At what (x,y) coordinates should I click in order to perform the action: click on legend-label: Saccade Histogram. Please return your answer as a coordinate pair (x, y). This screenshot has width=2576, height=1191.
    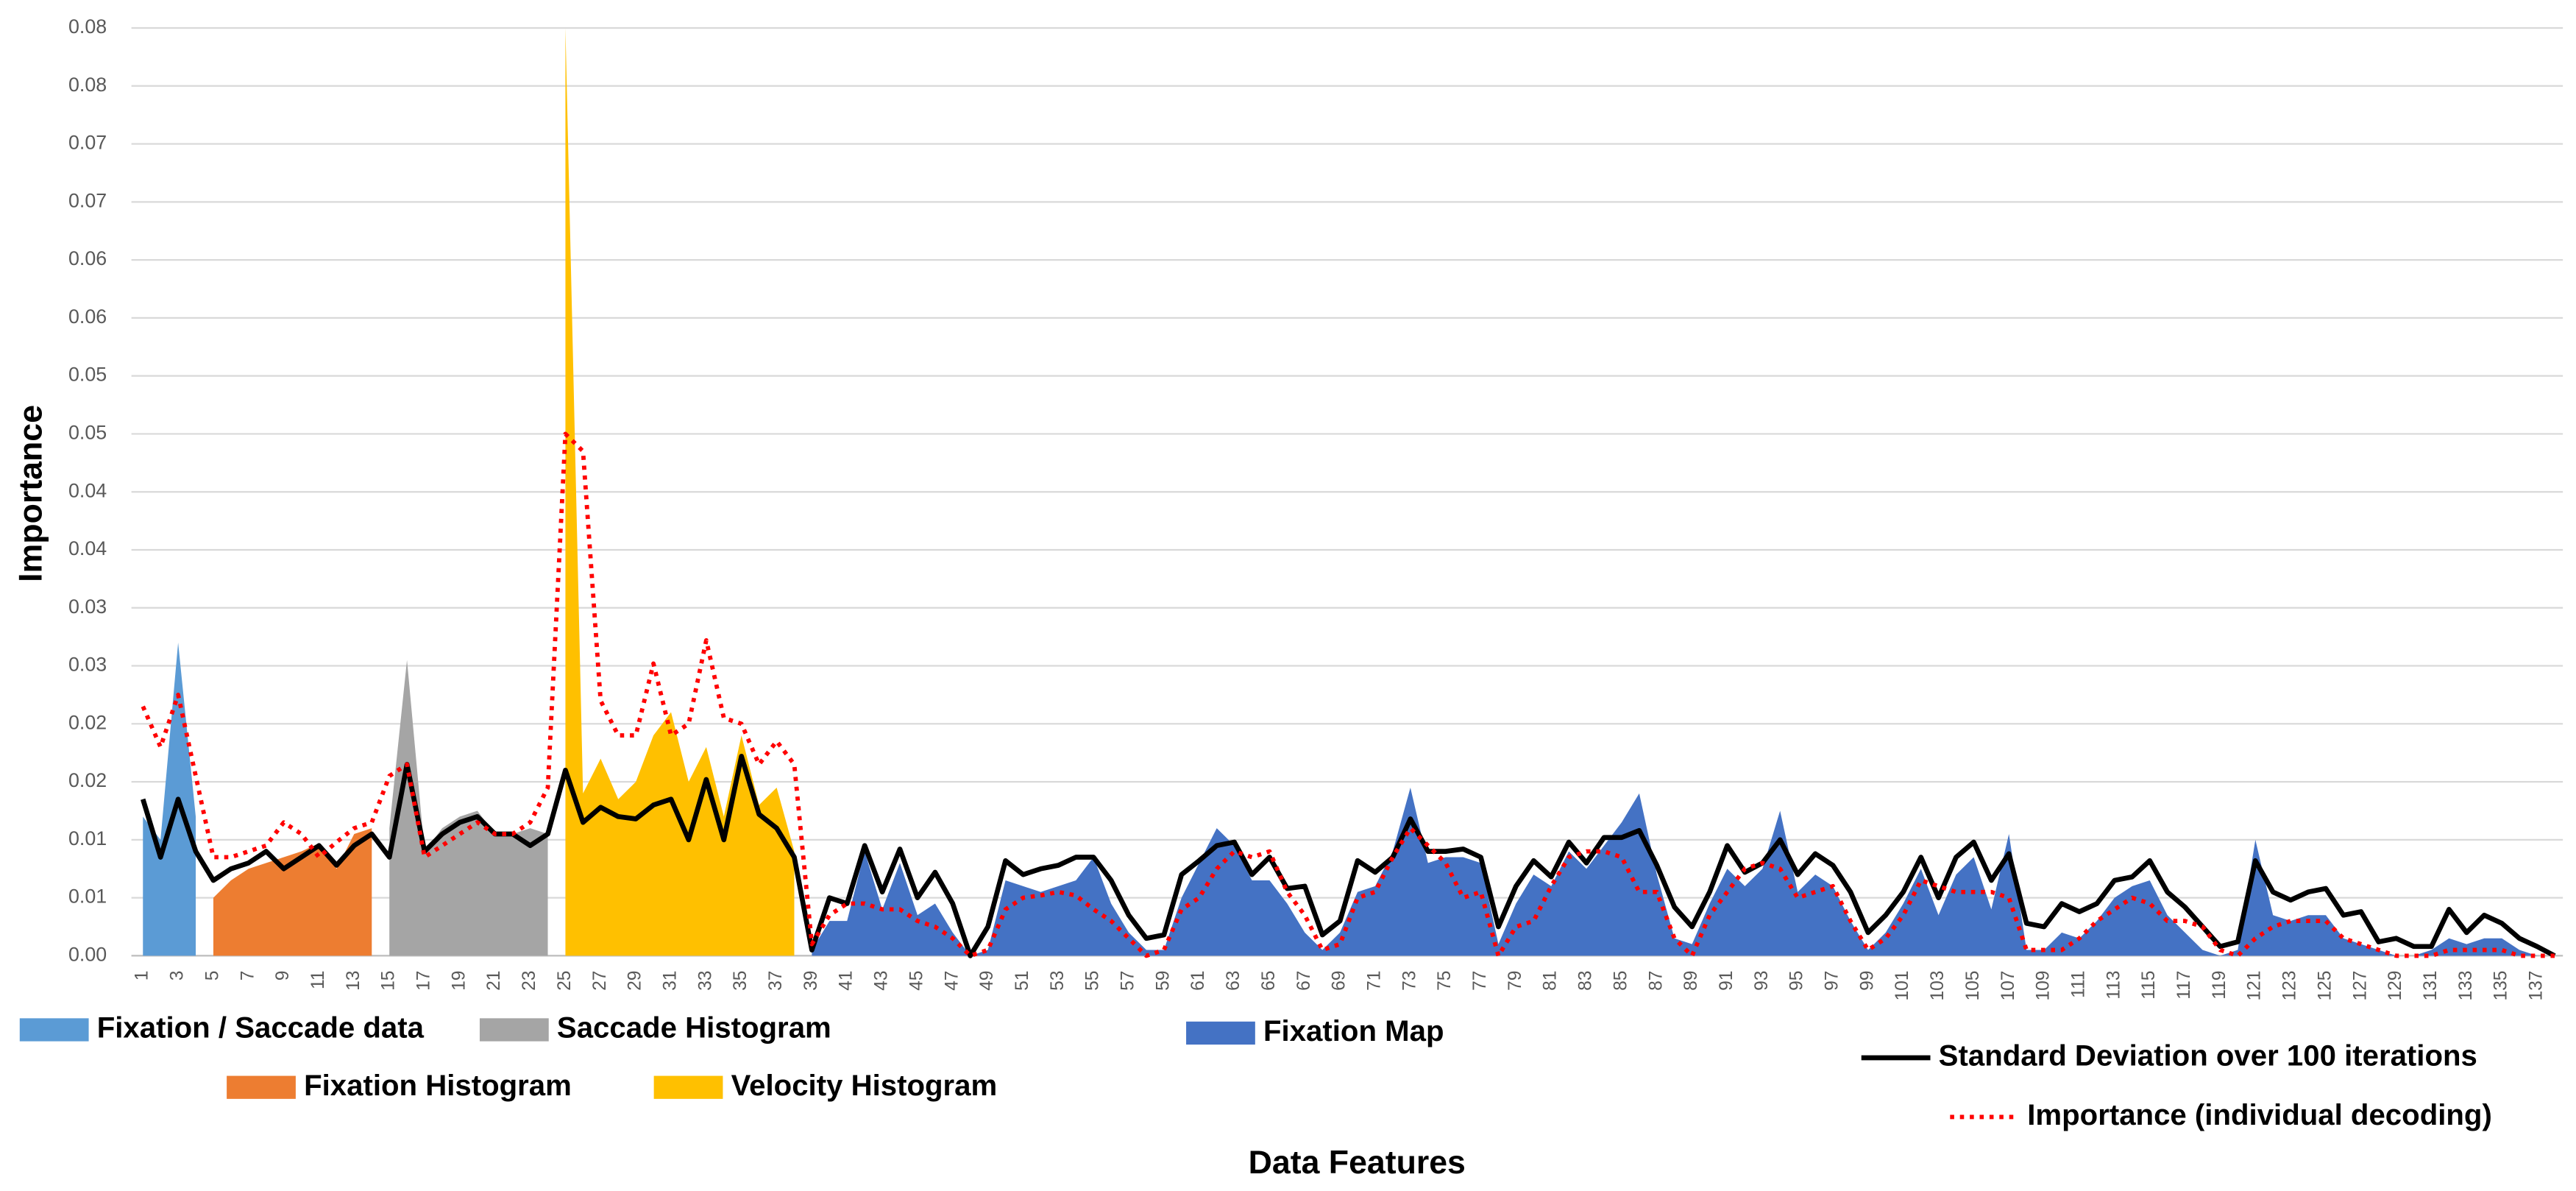
    Looking at the image, I should click on (694, 1028).